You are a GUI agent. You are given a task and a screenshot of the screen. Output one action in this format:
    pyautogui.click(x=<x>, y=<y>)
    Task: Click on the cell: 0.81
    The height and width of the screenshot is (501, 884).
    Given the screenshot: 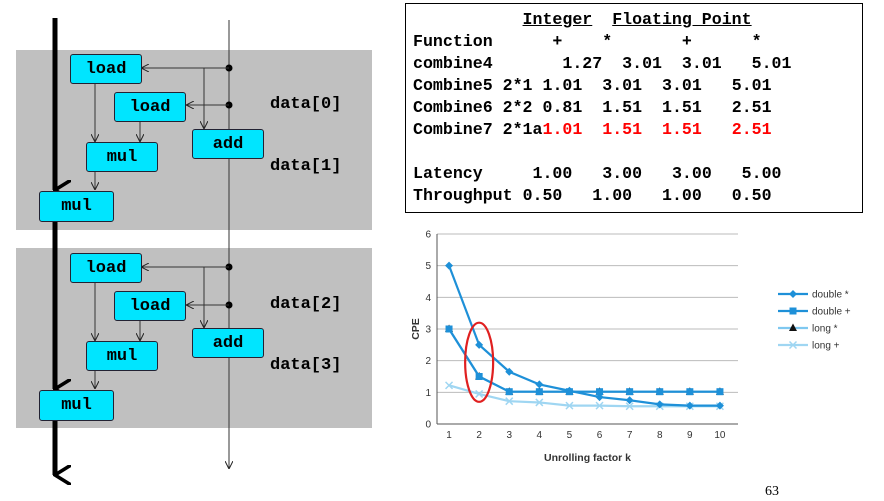 What is the action you would take?
    pyautogui.click(x=562, y=107)
    